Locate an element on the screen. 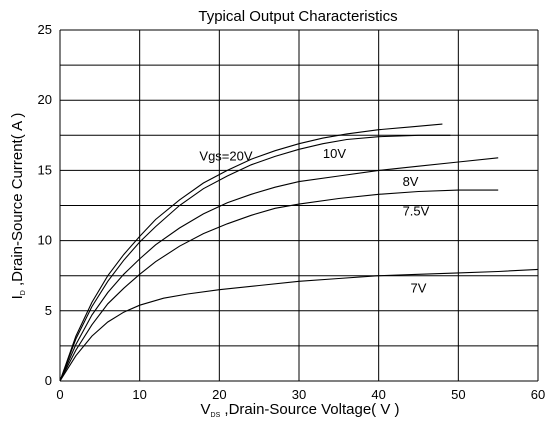 Image resolution: width=550 pixels, height=423 pixels. x-tick-labels: 0 10 20 30 40 50 60 is located at coordinates (300, 394).